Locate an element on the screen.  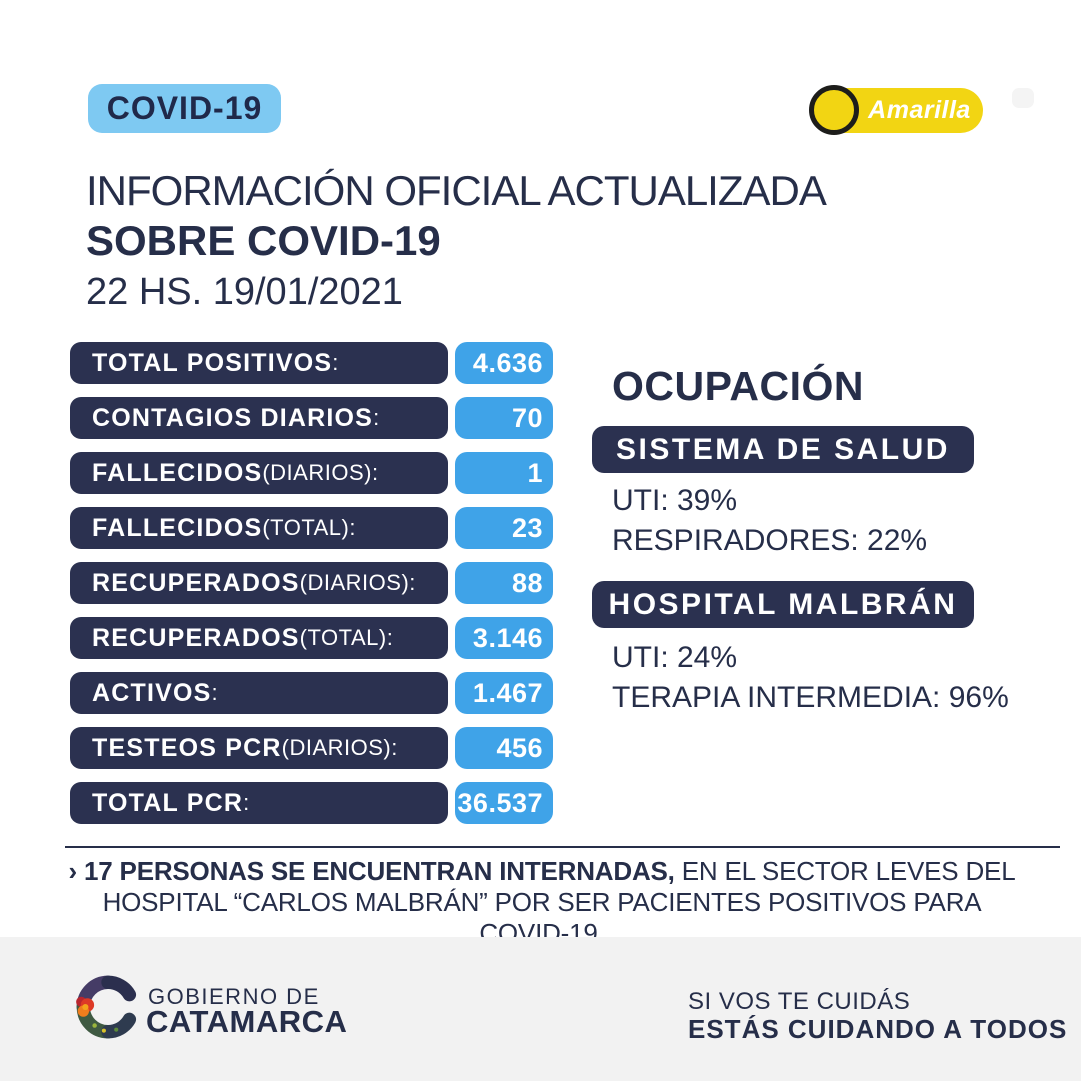
logo-text-catamarca: CATAMARCA is located at coordinates (247, 1021).